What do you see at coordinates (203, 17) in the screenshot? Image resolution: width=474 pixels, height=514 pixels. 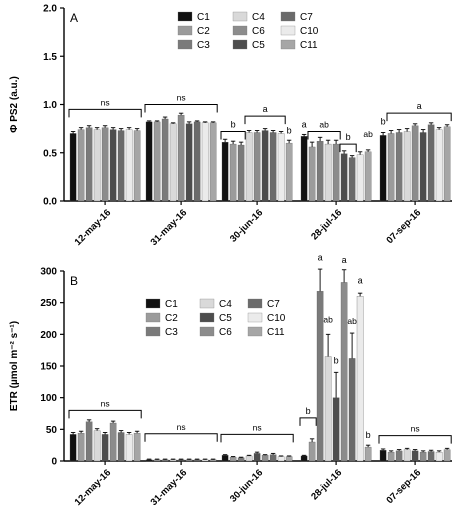 I see `legend-label: C1` at bounding box center [203, 17].